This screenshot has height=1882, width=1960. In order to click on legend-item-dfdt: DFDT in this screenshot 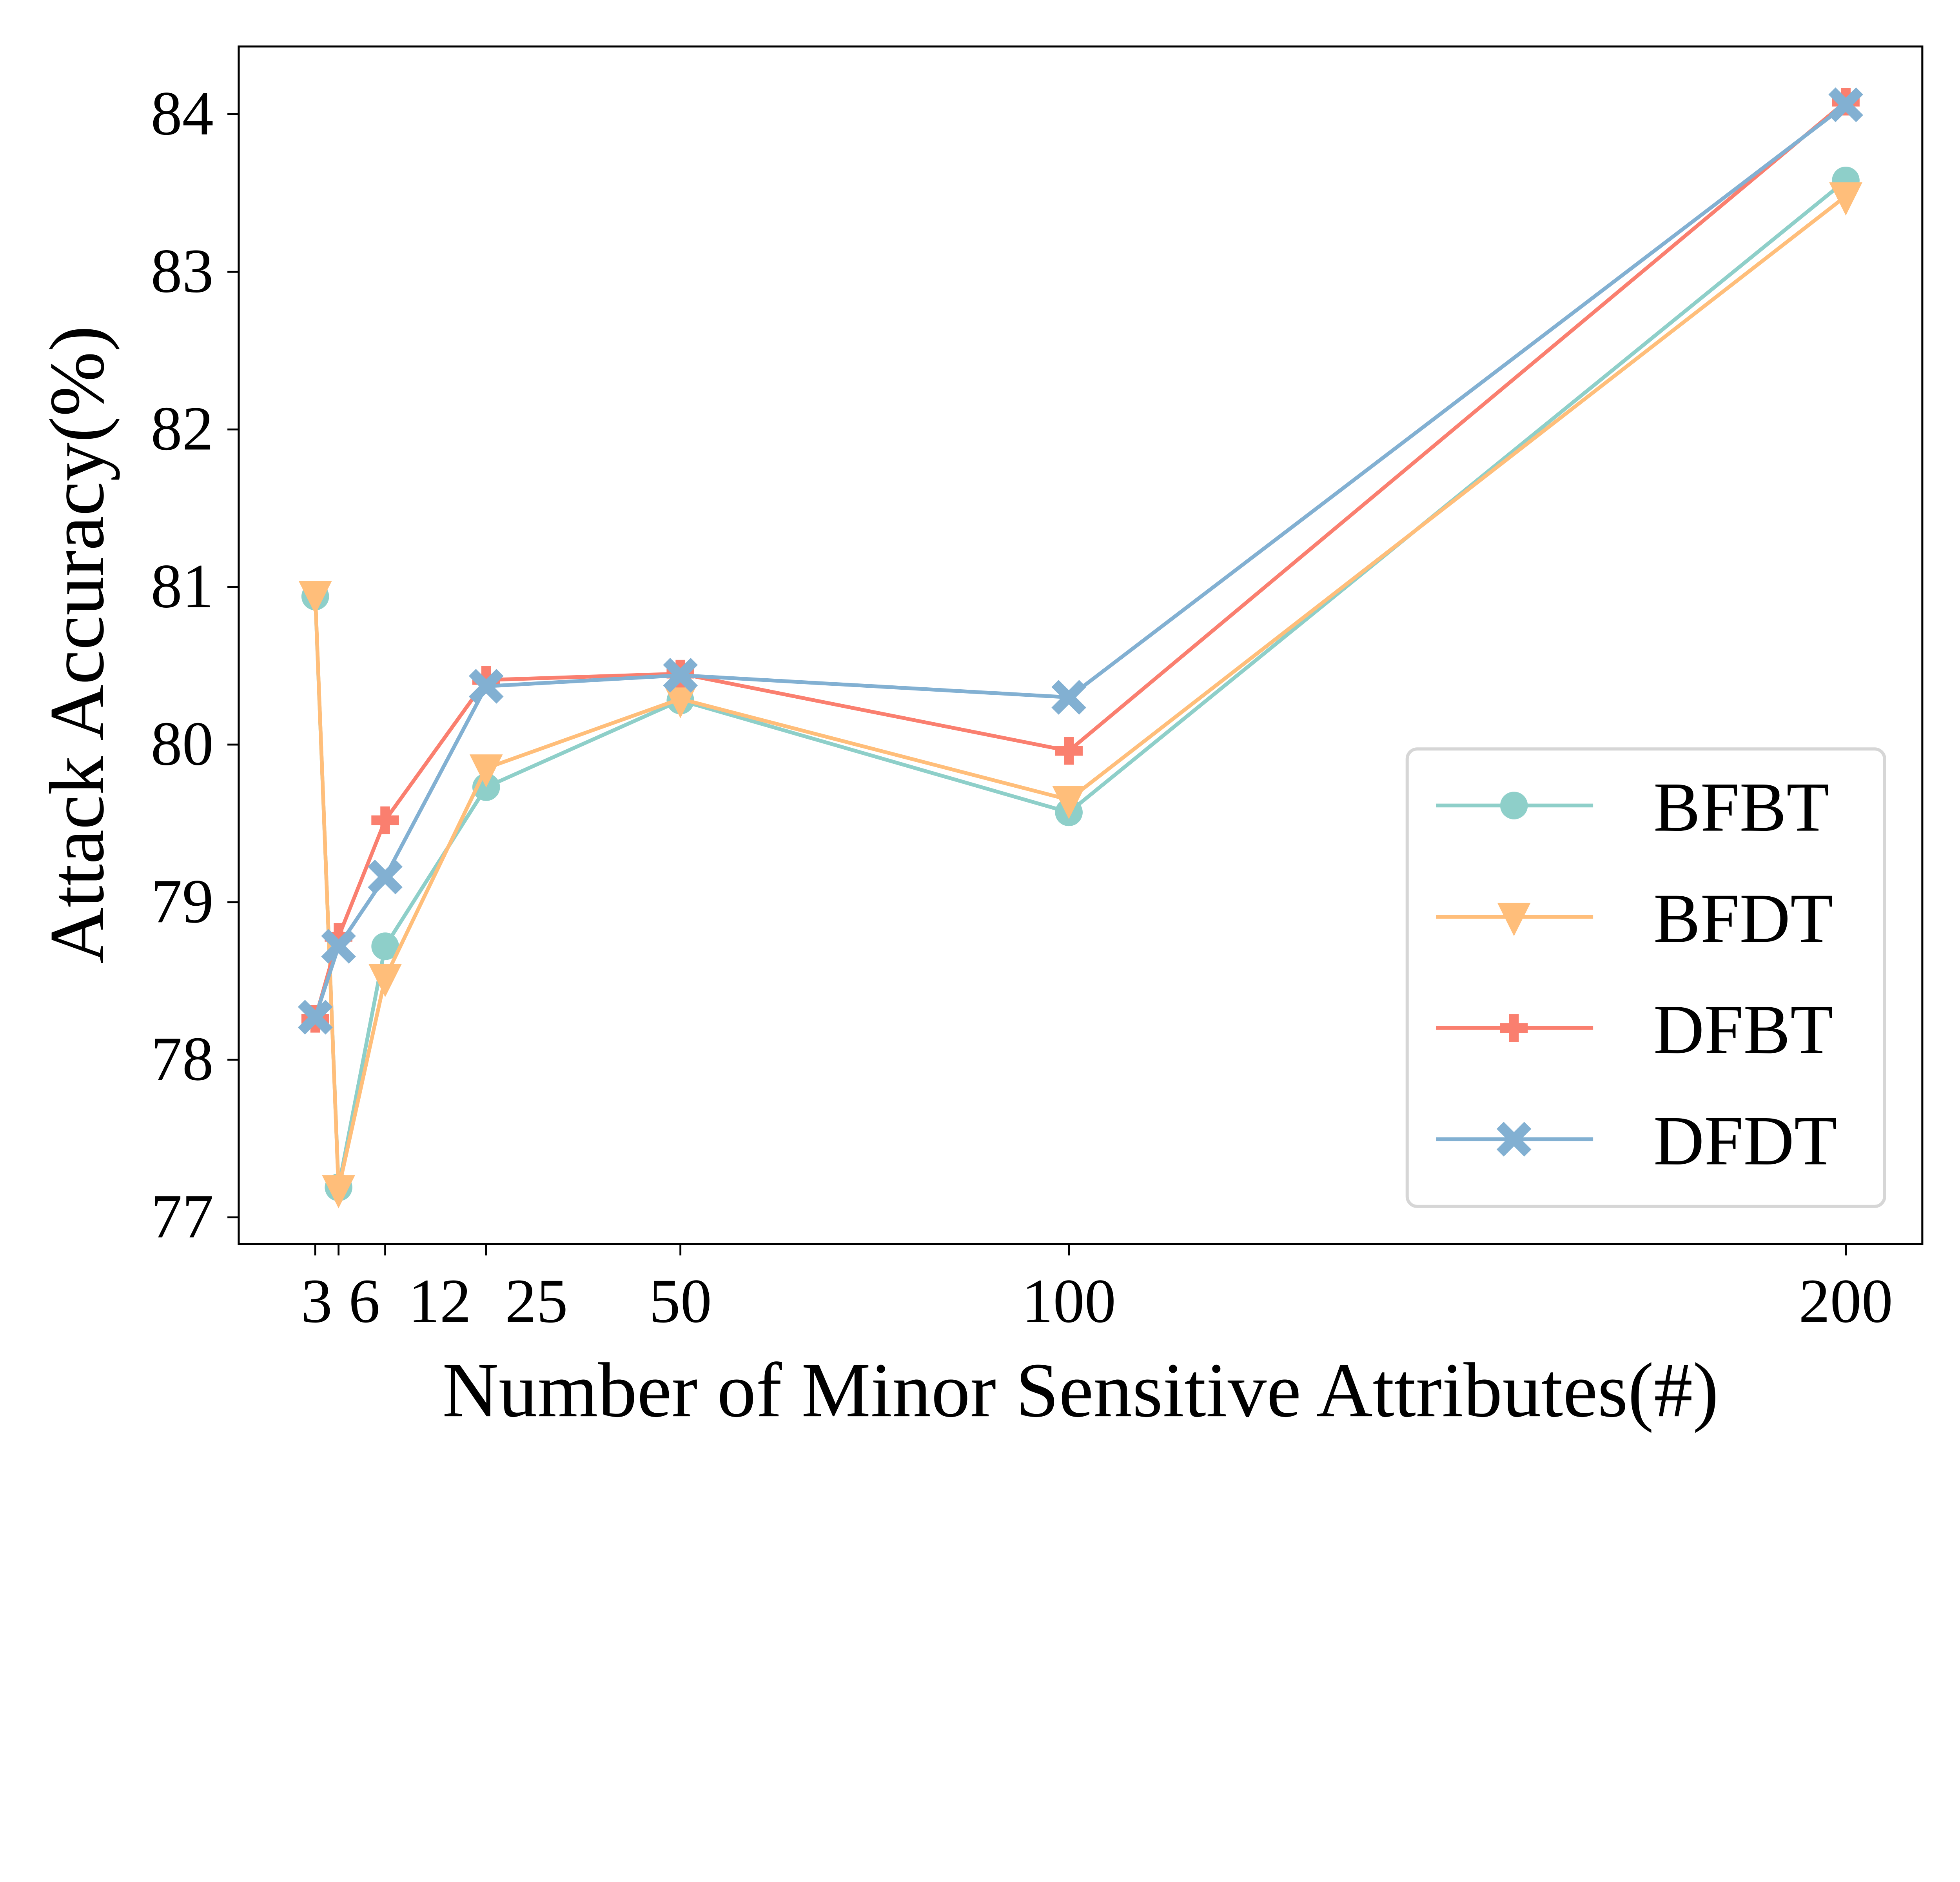, I will do `click(1636, 1141)`.